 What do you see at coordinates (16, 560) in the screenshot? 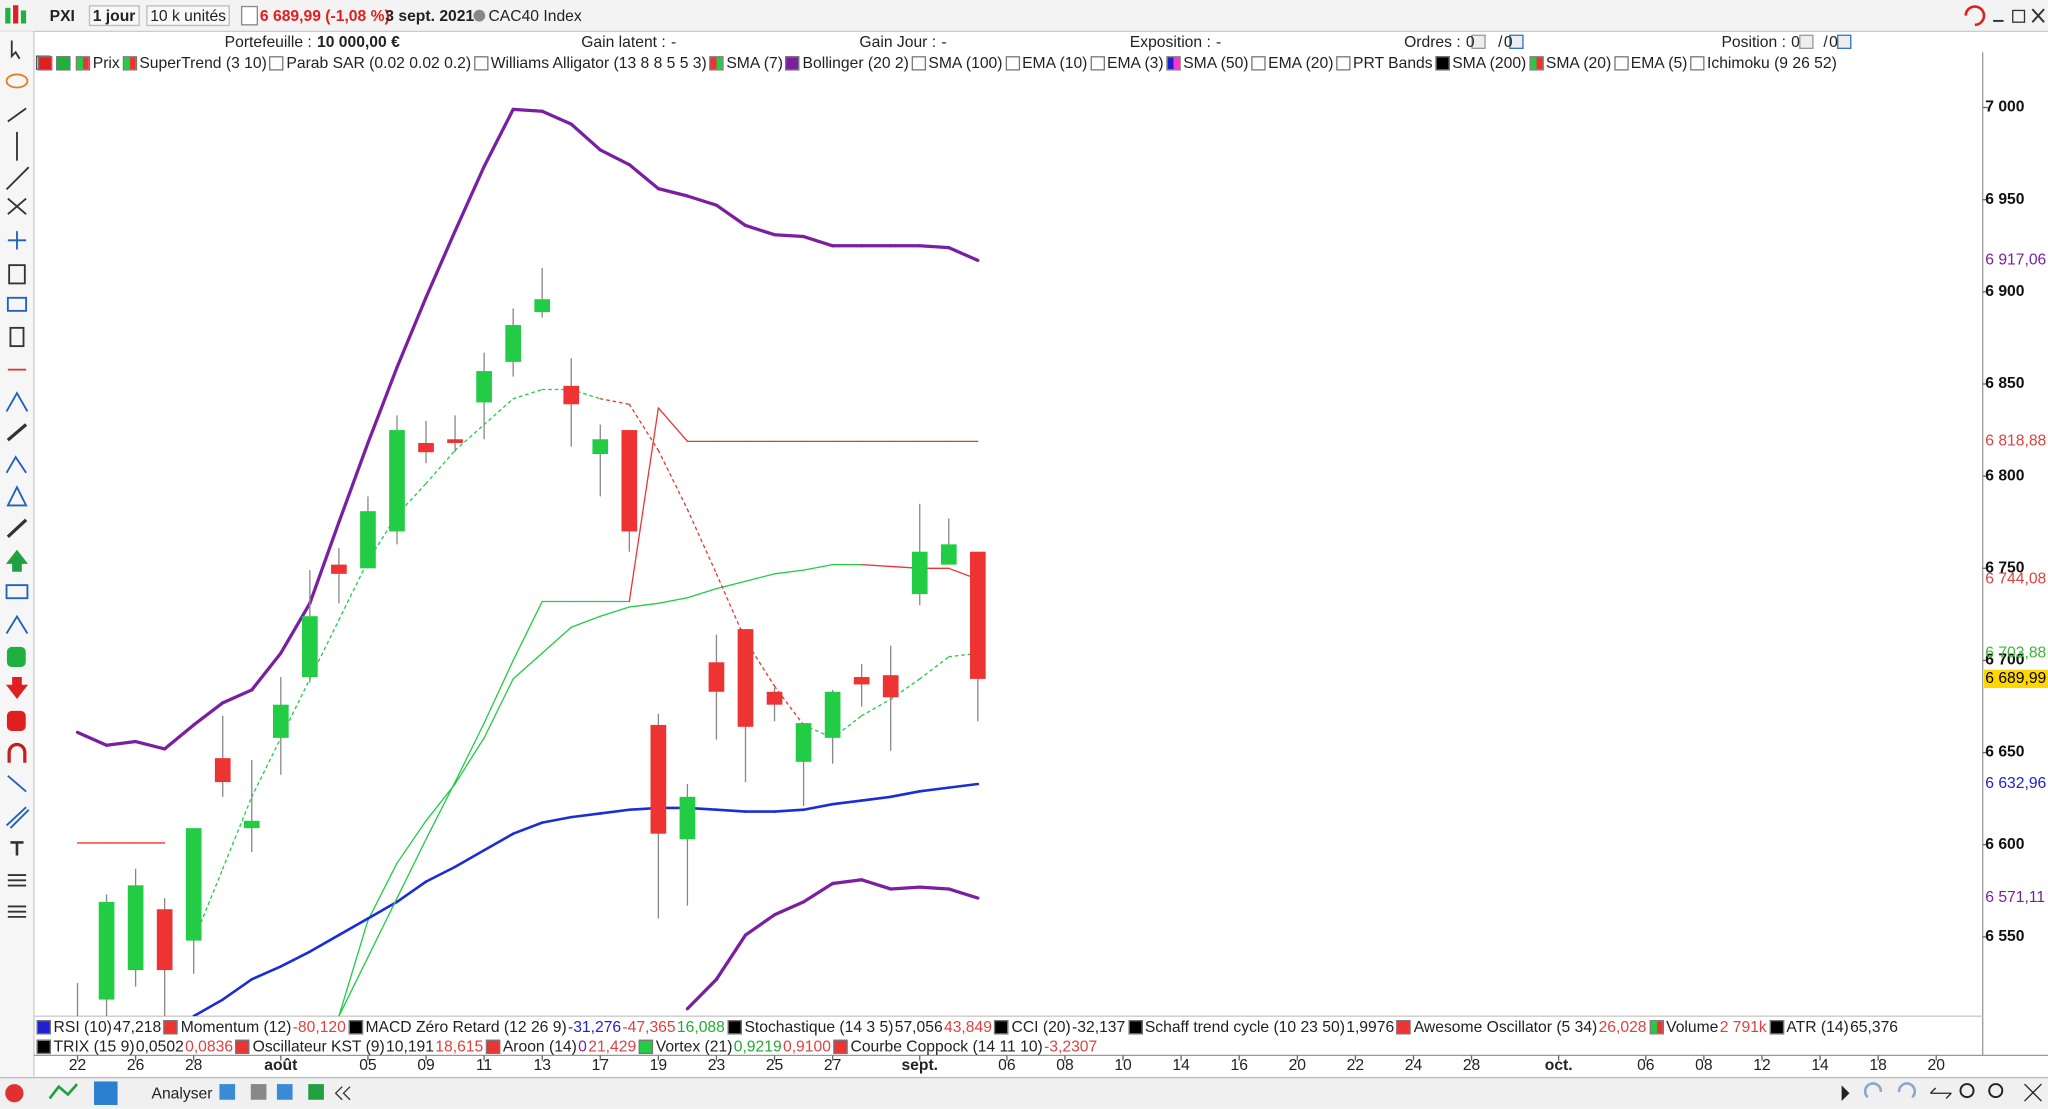
I see `up-arrow-tool` at bounding box center [16, 560].